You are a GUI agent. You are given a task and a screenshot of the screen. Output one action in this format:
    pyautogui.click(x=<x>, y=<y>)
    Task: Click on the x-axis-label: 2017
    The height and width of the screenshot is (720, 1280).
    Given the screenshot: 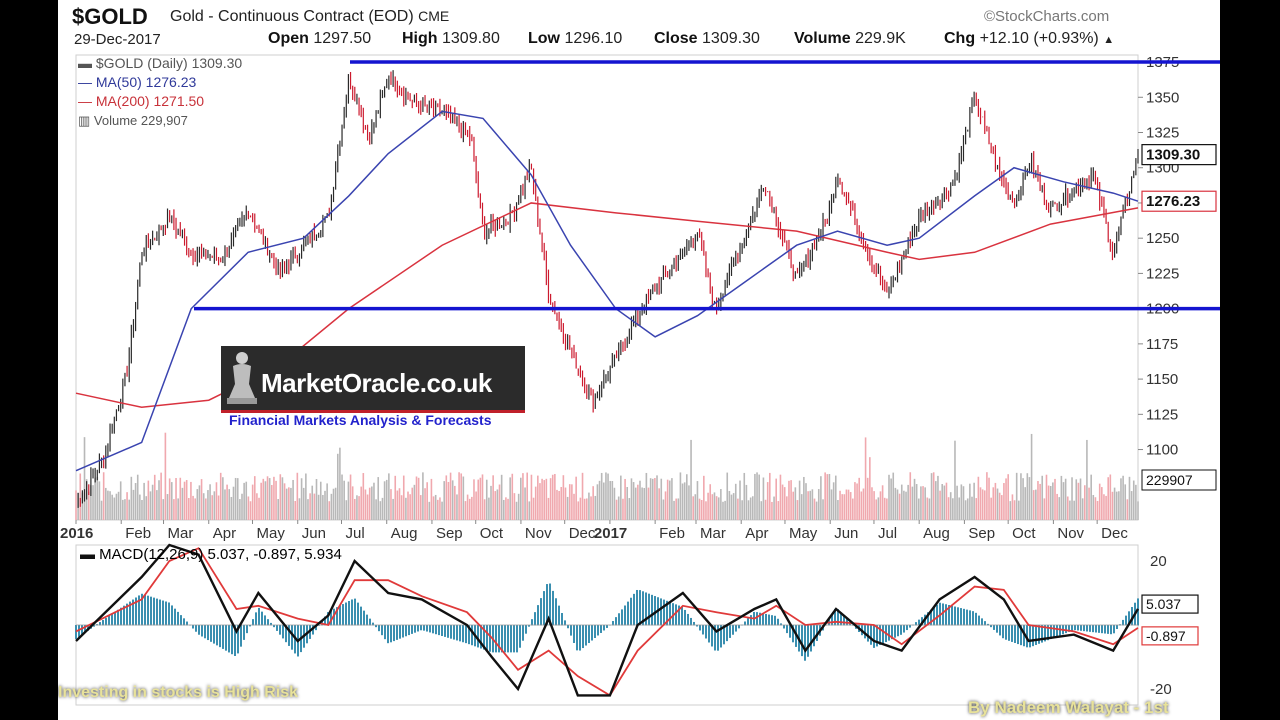 What is the action you would take?
    pyautogui.click(x=610, y=533)
    